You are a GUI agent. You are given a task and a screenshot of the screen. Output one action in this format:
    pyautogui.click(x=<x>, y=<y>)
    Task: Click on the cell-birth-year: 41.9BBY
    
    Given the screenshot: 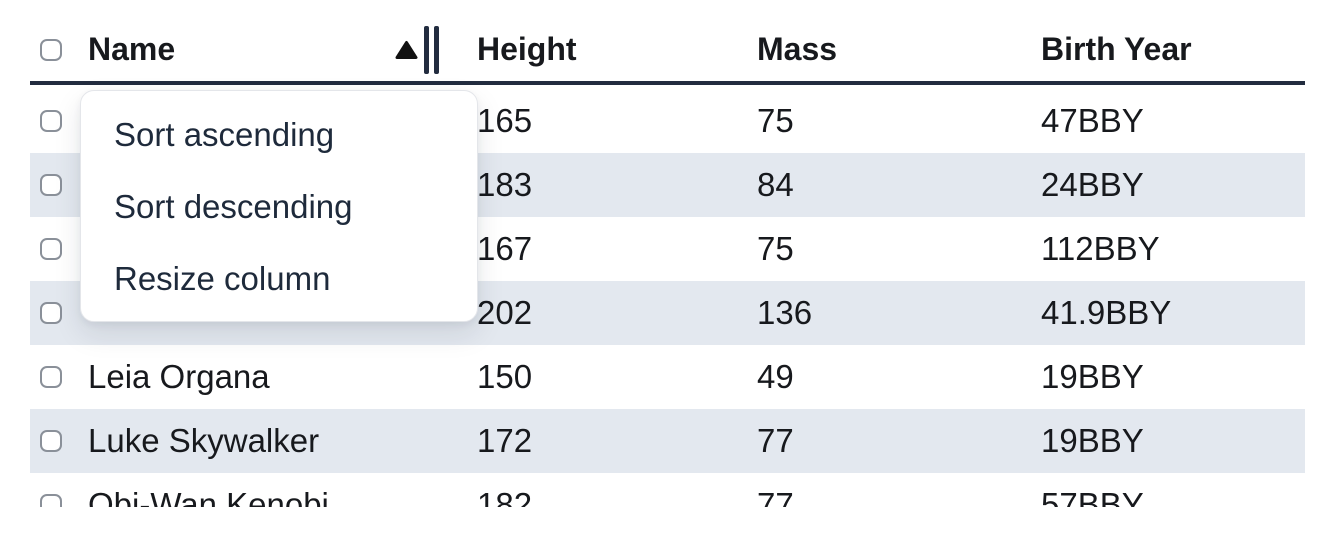 What is the action you would take?
    pyautogui.click(x=1106, y=312)
    